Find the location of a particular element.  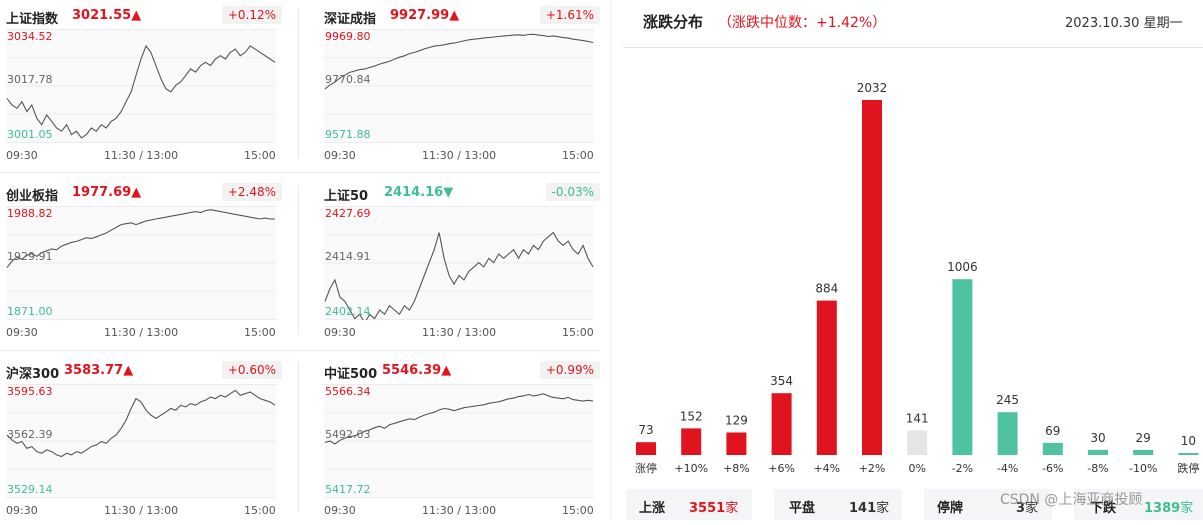

trend-arrow-icon: ▲ is located at coordinates (128, 370).